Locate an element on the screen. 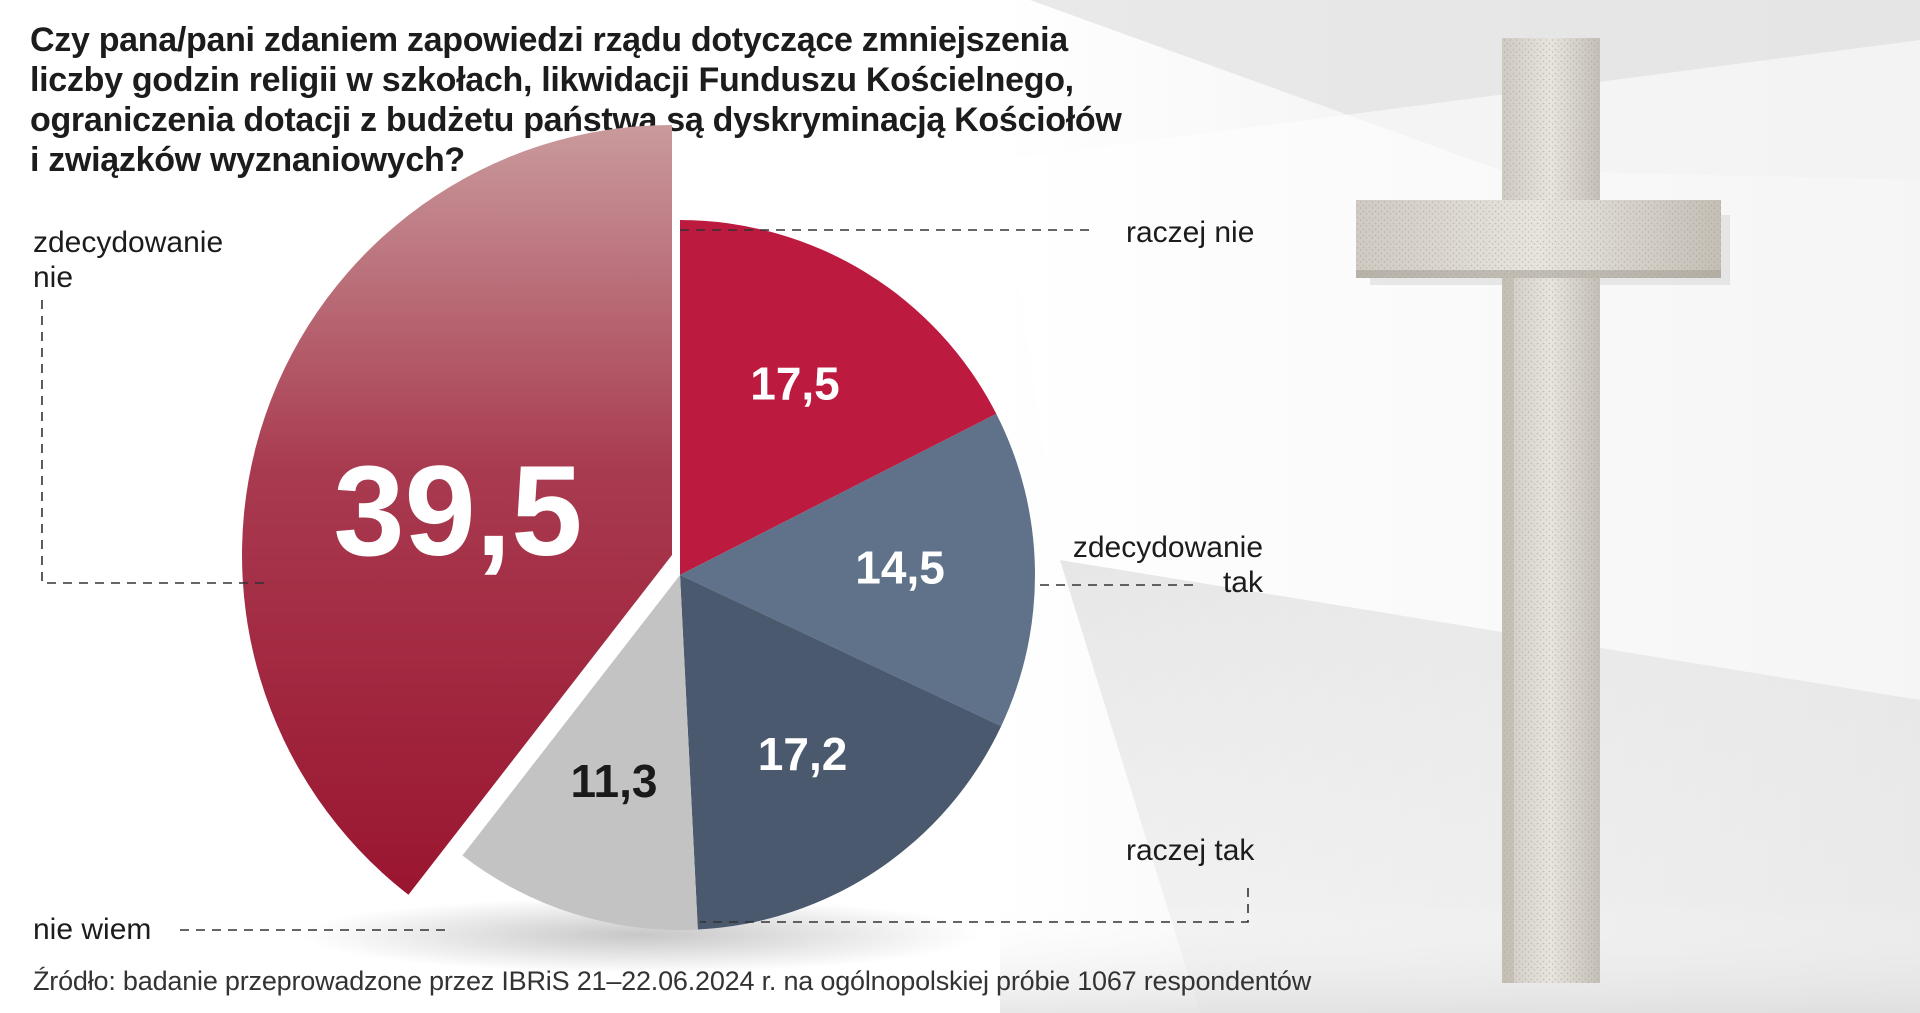 The width and height of the screenshot is (1920, 1013). slice-value-raczej-nie: 17,5 is located at coordinates (795, 383).